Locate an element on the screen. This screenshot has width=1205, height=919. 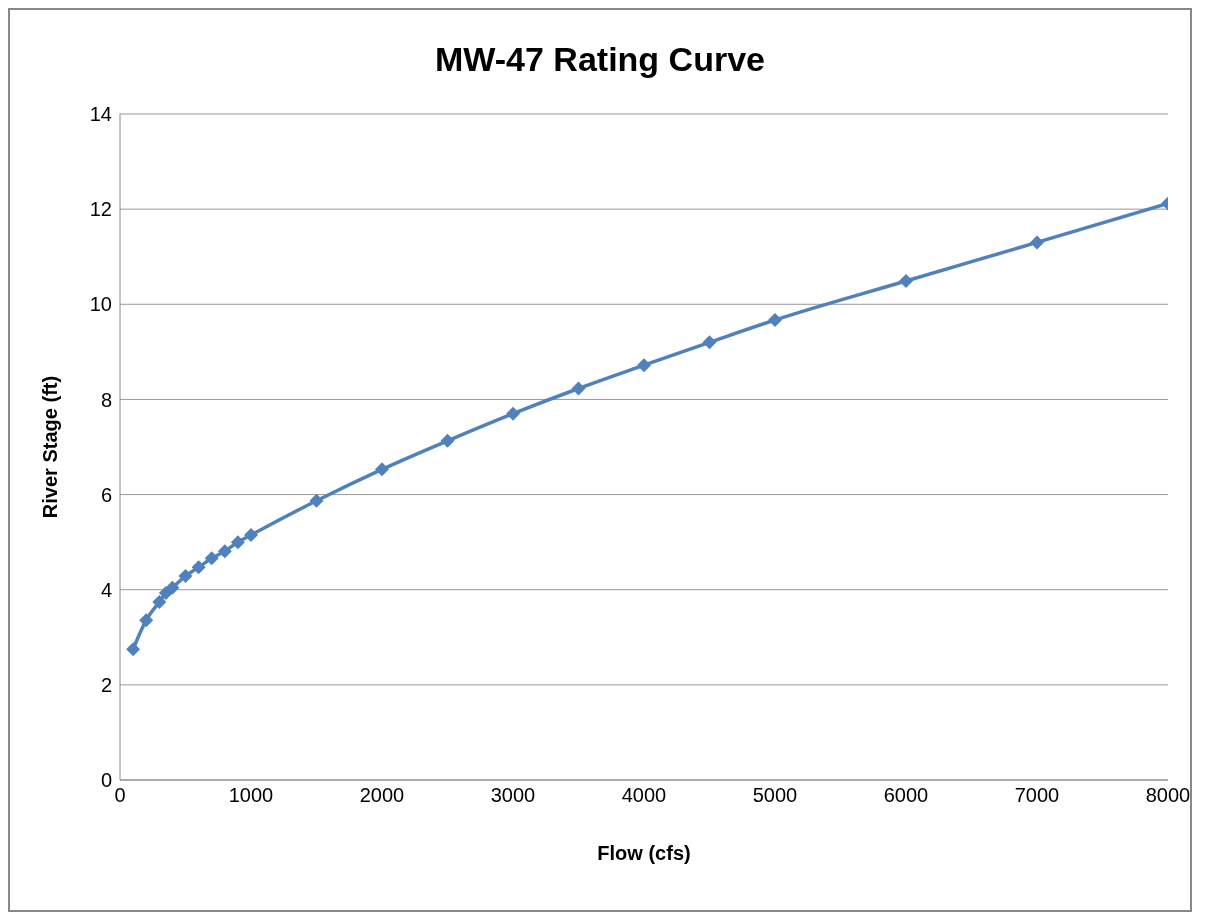
x-tick-label: 1000 is located at coordinates (251, 795).